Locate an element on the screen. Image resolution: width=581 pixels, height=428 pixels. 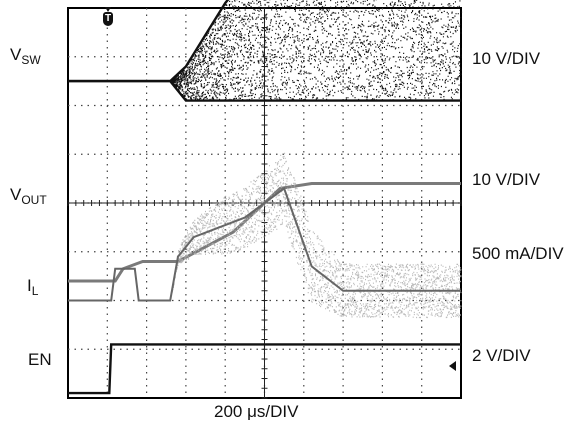
time-base-label: 200 μs/DIV is located at coordinates (256, 411).